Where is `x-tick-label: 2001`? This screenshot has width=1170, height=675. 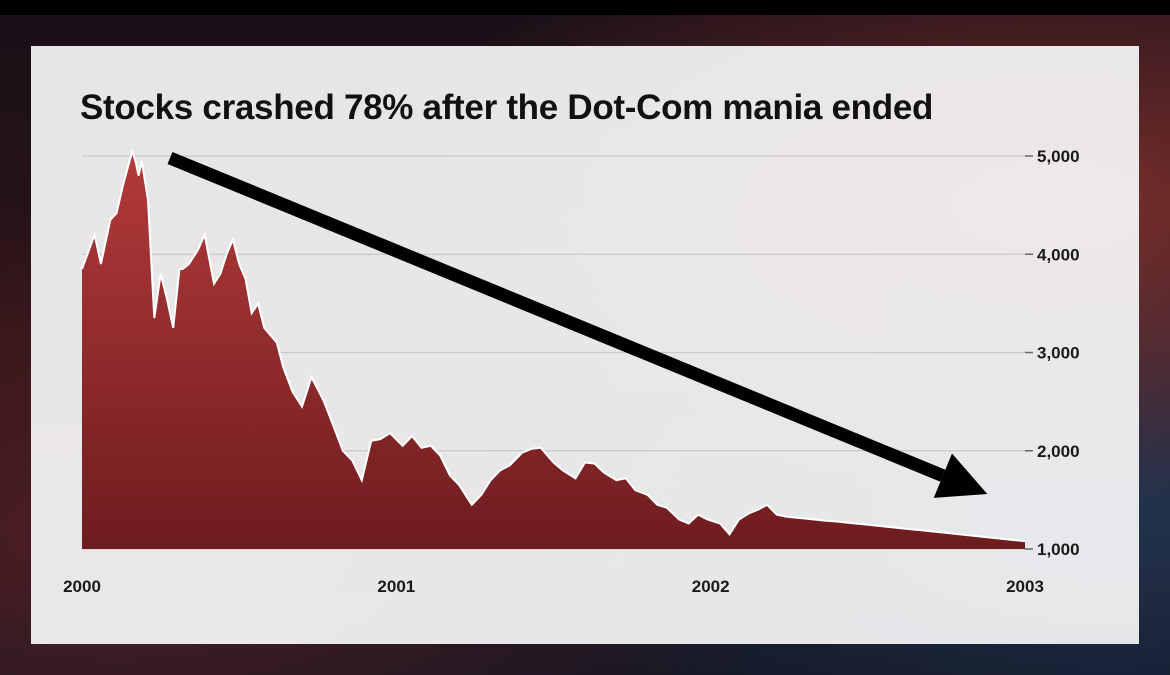 x-tick-label: 2001 is located at coordinates (396, 586).